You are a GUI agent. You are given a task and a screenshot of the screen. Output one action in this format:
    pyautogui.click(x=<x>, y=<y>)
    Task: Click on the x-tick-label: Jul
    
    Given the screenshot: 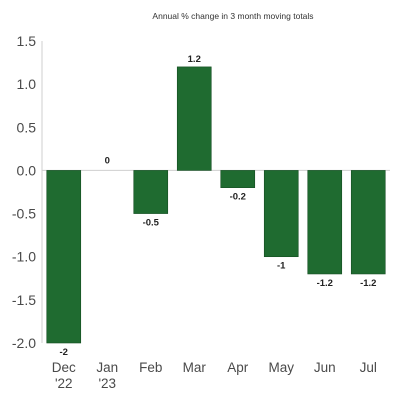 What is the action you would take?
    pyautogui.click(x=368, y=367)
    